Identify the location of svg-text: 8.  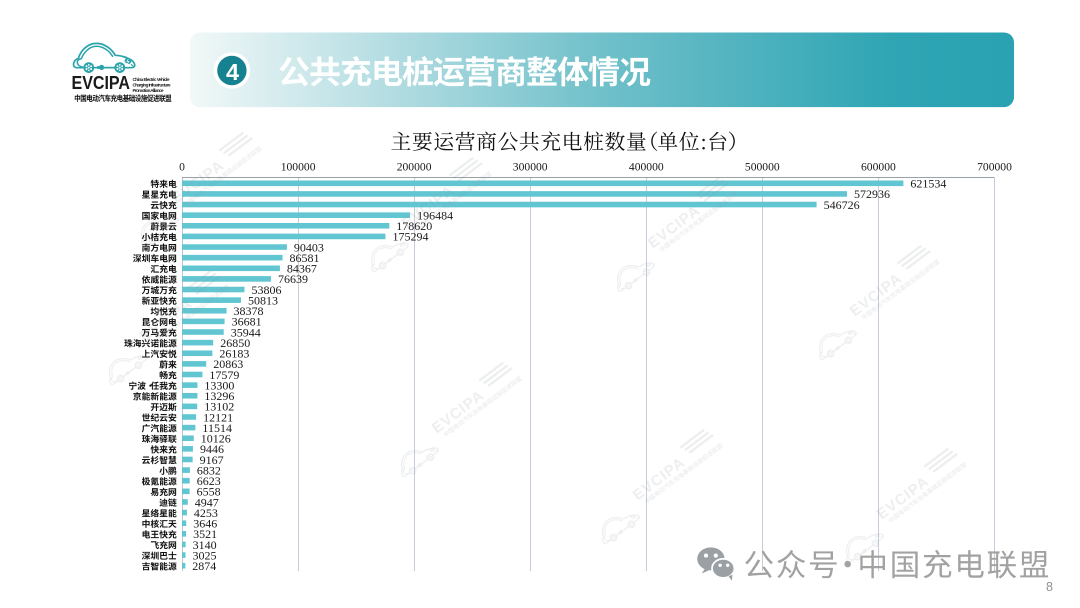
(1049, 587).